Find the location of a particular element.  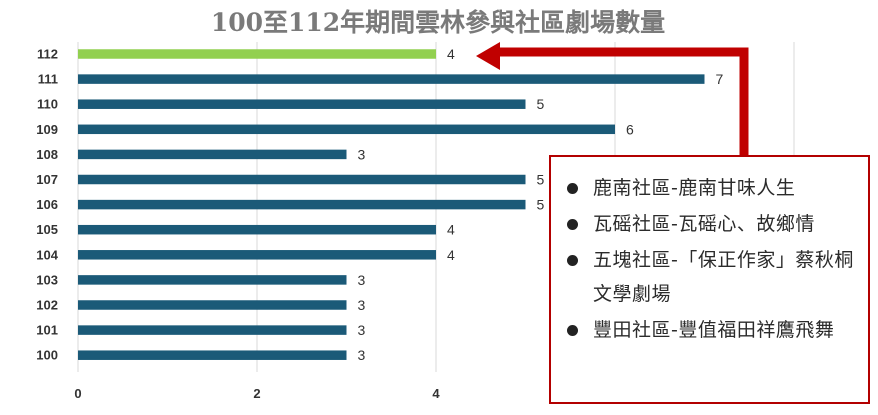

y-tick-label: 110 is located at coordinates (47, 104).